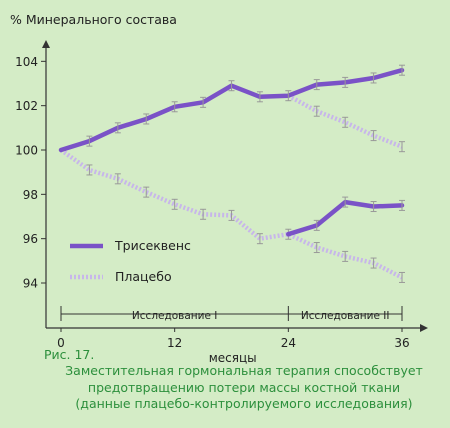 The height and width of the screenshot is (428, 450). I want to click on x-tick-label: 0, so click(61, 343).